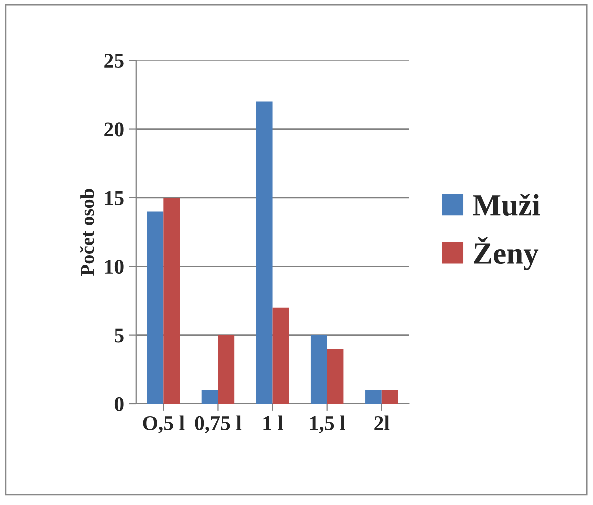 The height and width of the screenshot is (505, 593). What do you see at coordinates (506, 205) in the screenshot?
I see `legend-label: Muži` at bounding box center [506, 205].